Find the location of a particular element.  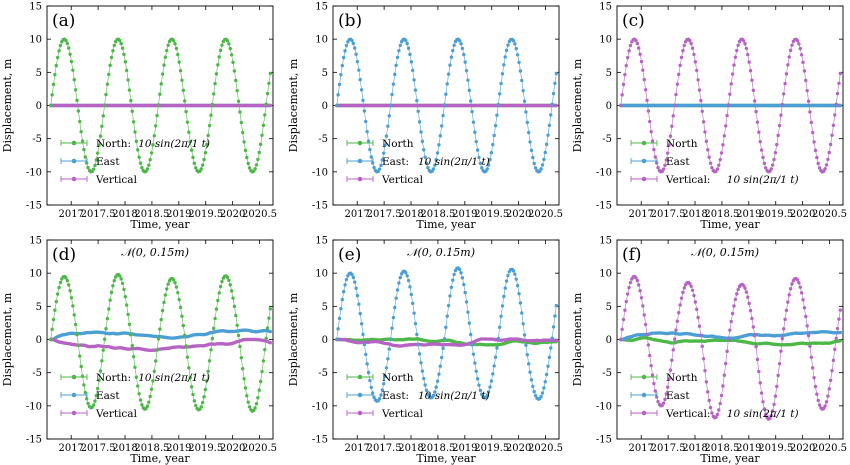

y-tick-label: 0 is located at coordinates (325, 106).